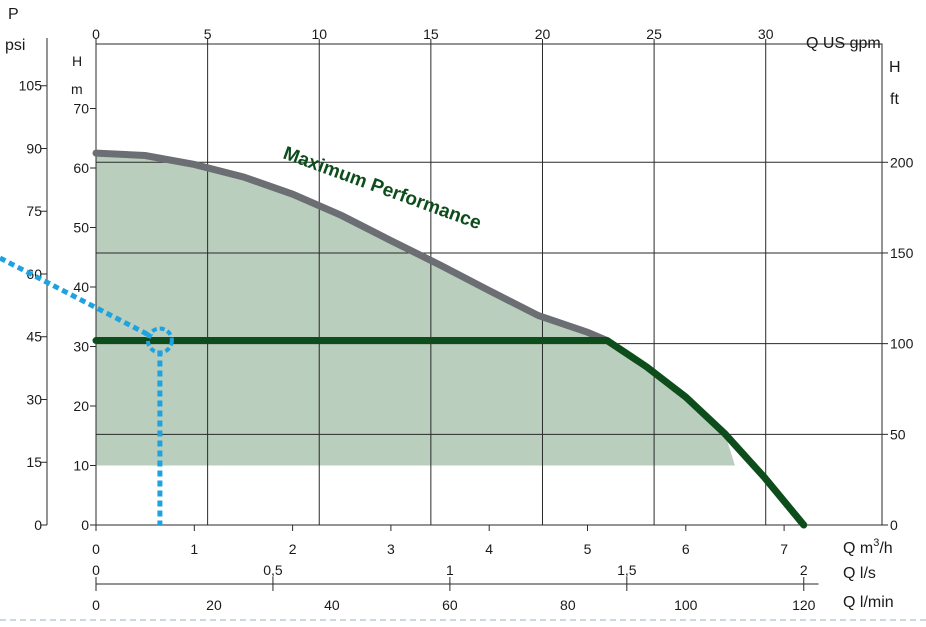 The image size is (926, 627). Describe the element at coordinates (859, 573) in the screenshot. I see `flow-ls-label: Q l/s` at that location.